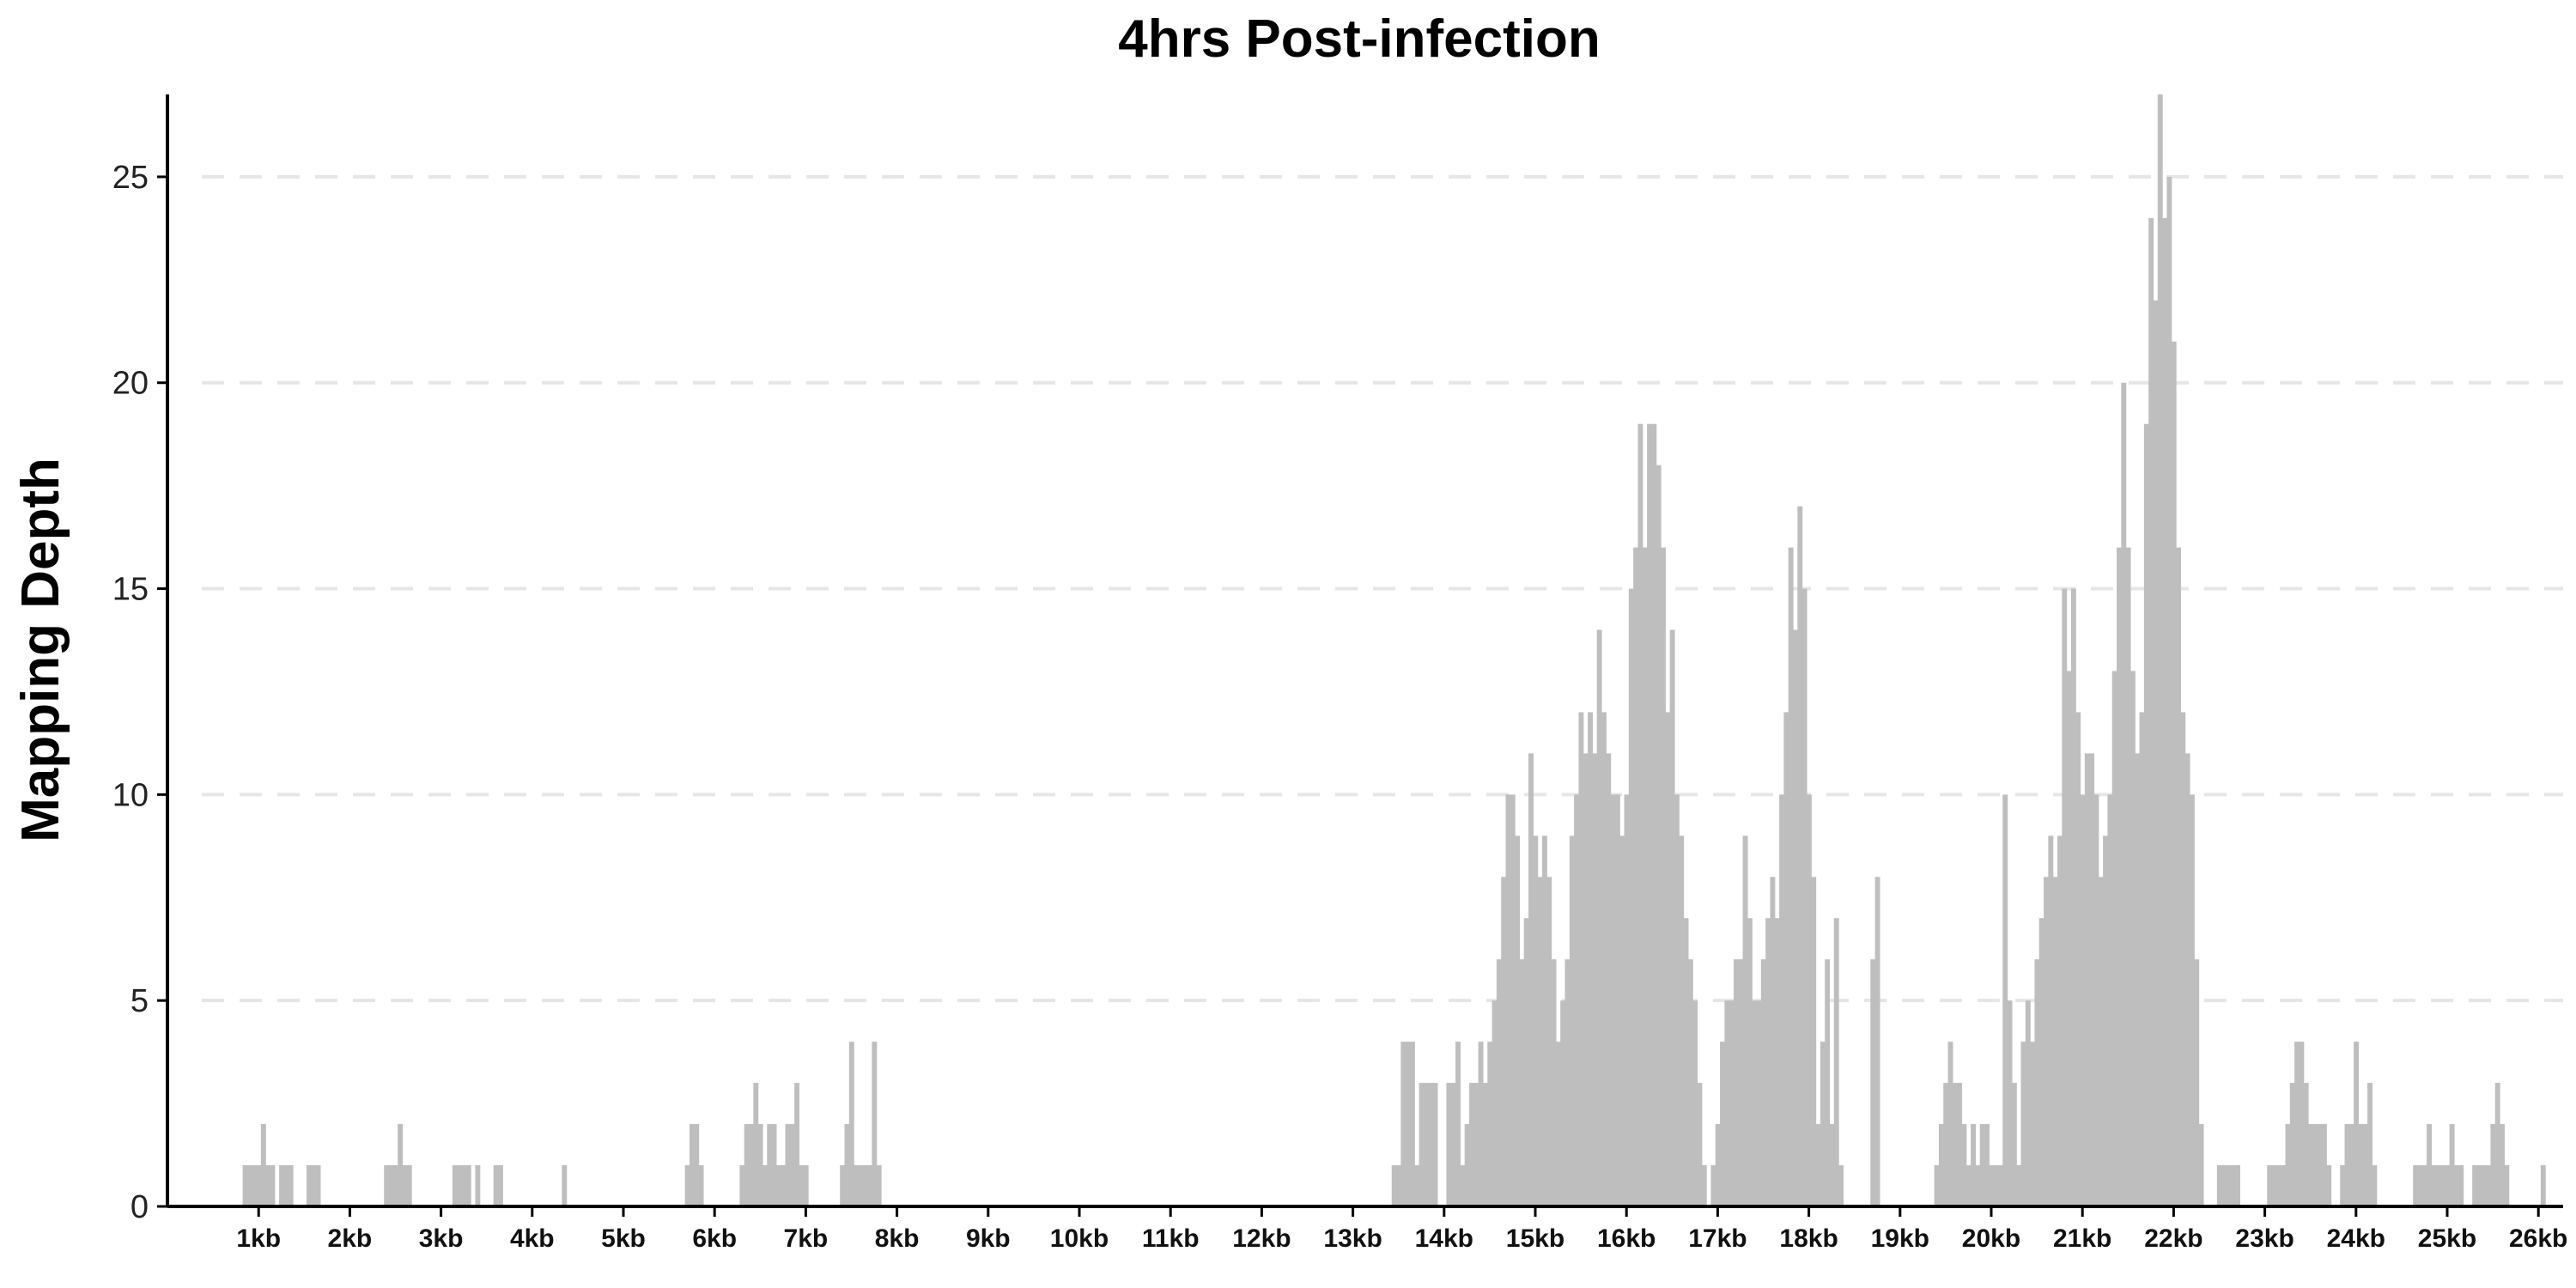 The width and height of the screenshot is (2576, 1288). What do you see at coordinates (1444, 1239) in the screenshot?
I see `x-tick-label: 14kb` at bounding box center [1444, 1239].